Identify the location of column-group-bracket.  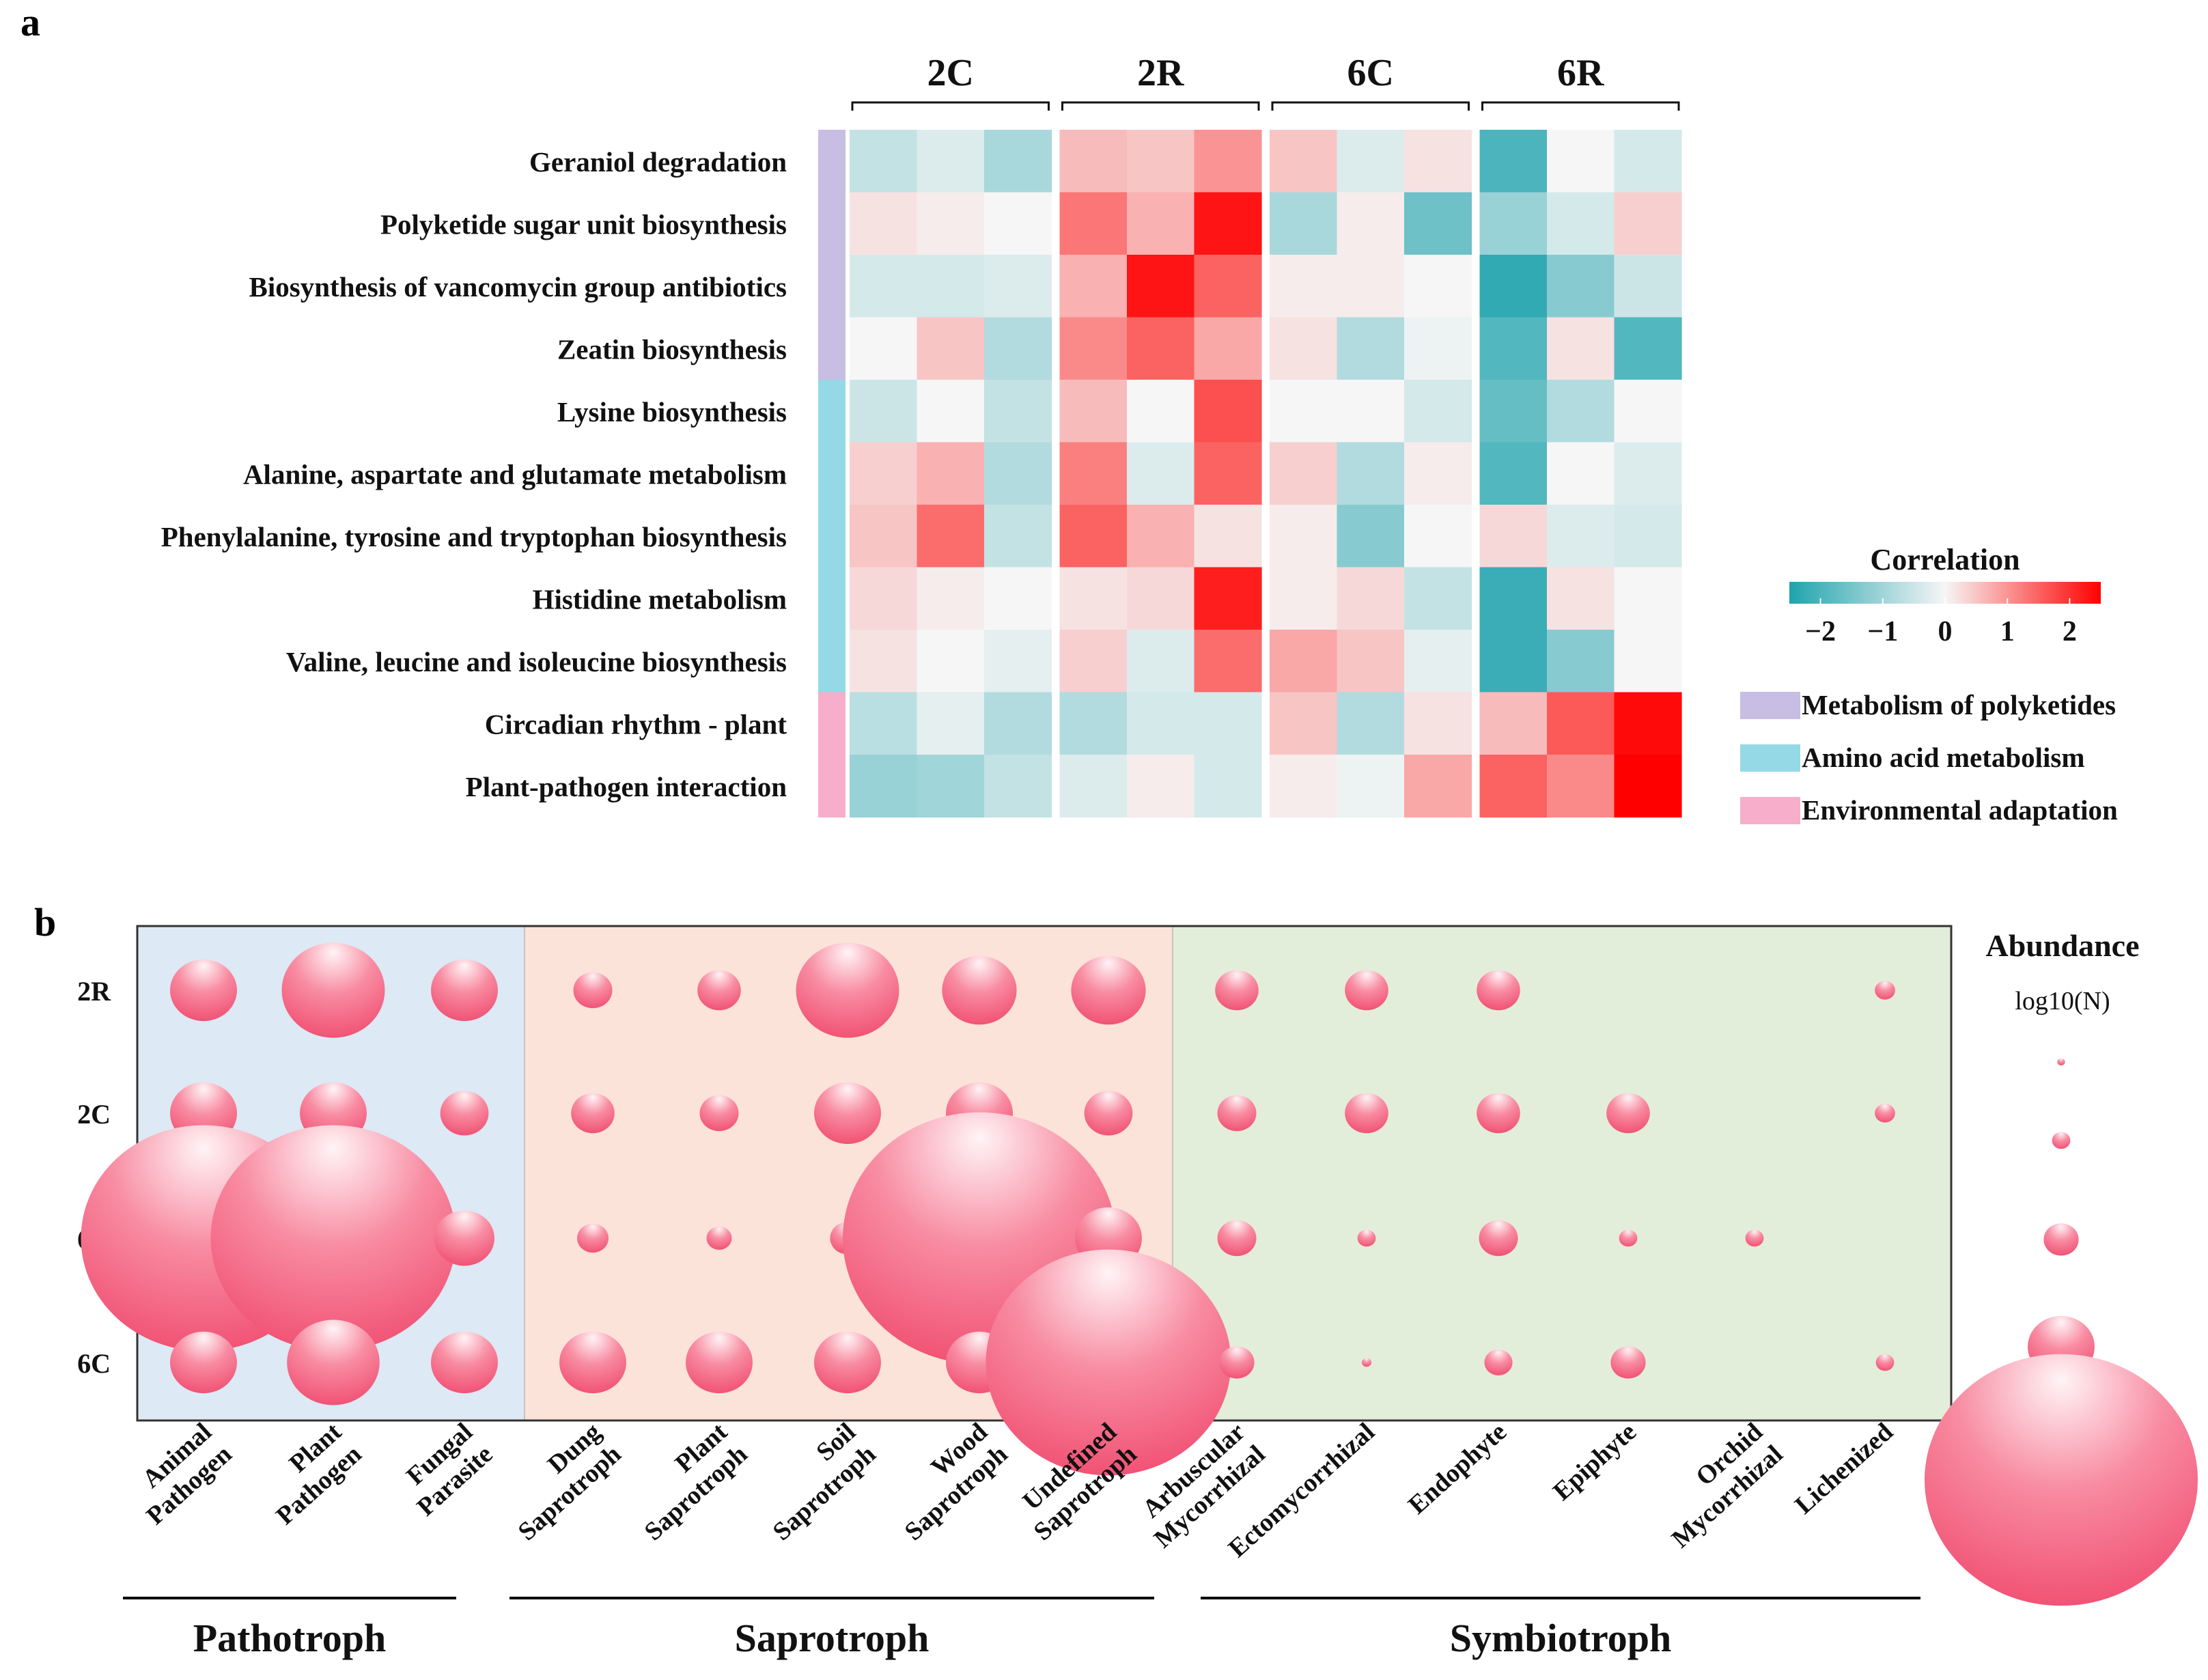
(1371, 106).